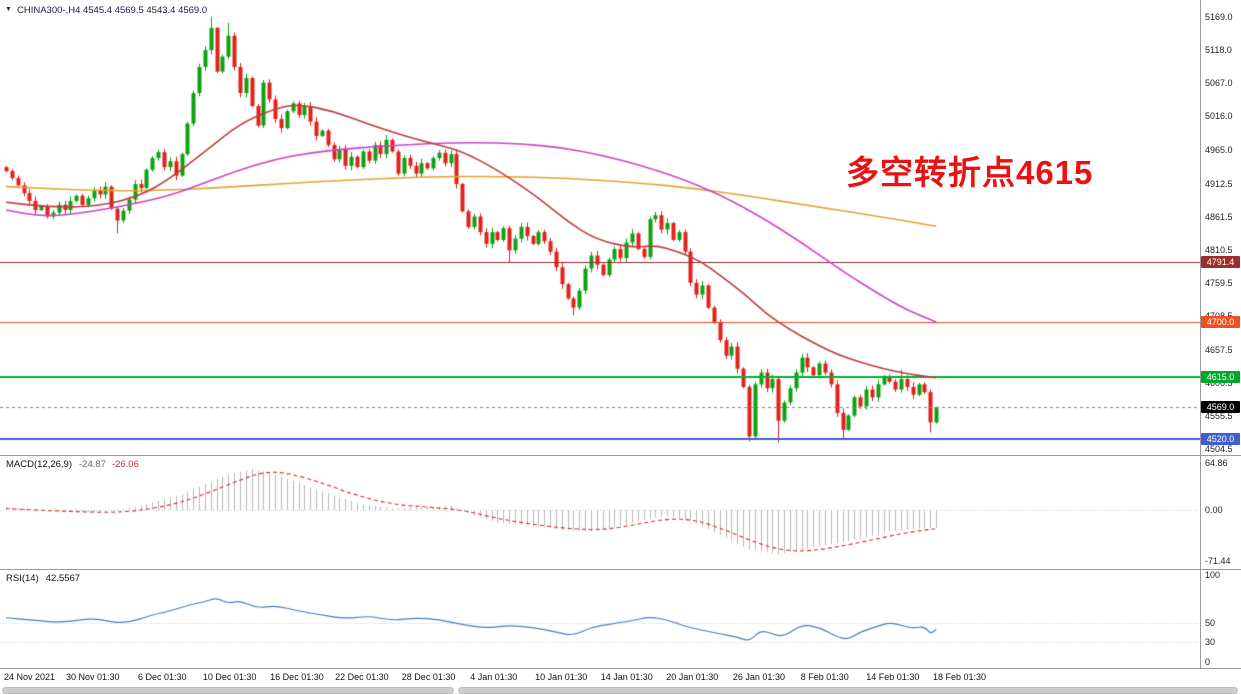 The image size is (1241, 695). What do you see at coordinates (30, 677) in the screenshot?
I see `time-tick-label: 24 Nov 2021` at bounding box center [30, 677].